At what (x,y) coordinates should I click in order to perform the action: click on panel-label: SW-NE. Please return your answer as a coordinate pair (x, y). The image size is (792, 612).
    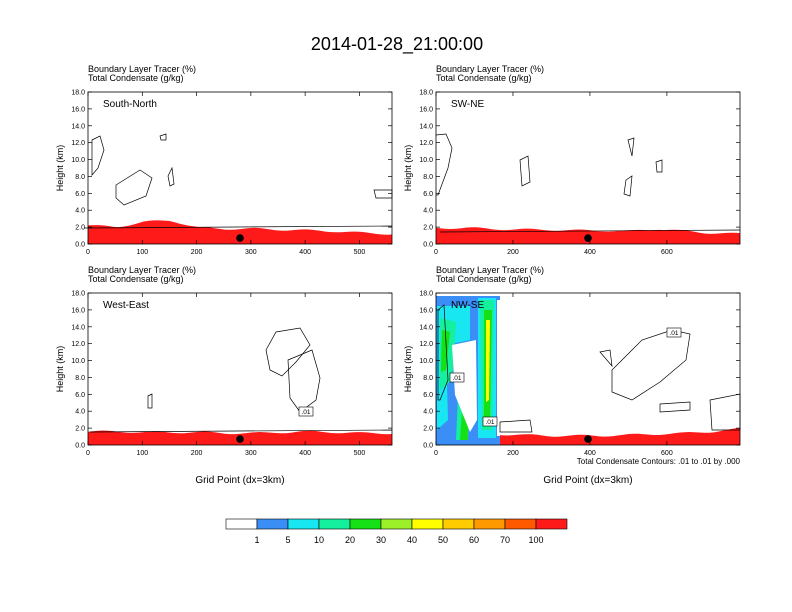
    Looking at the image, I should click on (467, 104).